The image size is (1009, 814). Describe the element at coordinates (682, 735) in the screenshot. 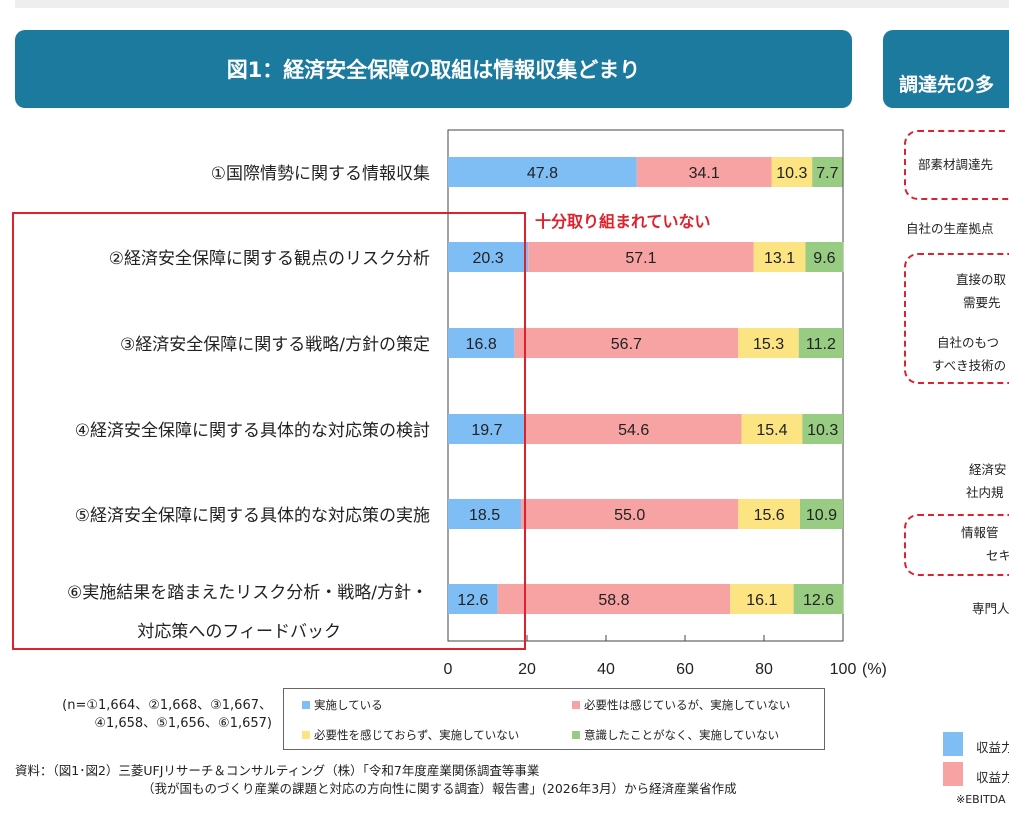

I see `legend-label: 意識したことがなく、実施していない` at that location.